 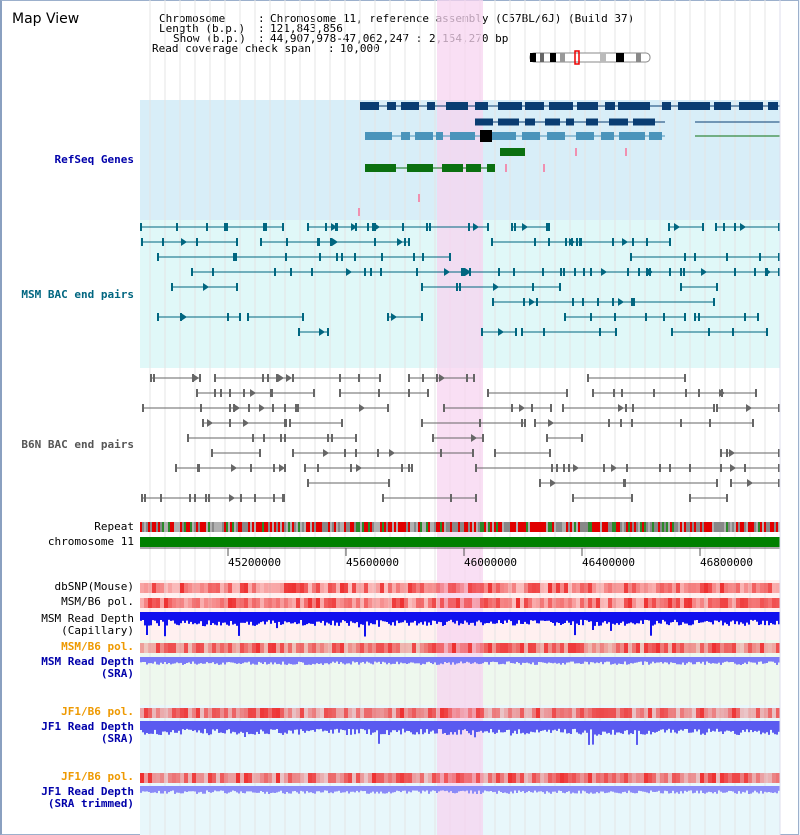 I want to click on b6n-bac-pair-arrow, so click(x=749, y=408).